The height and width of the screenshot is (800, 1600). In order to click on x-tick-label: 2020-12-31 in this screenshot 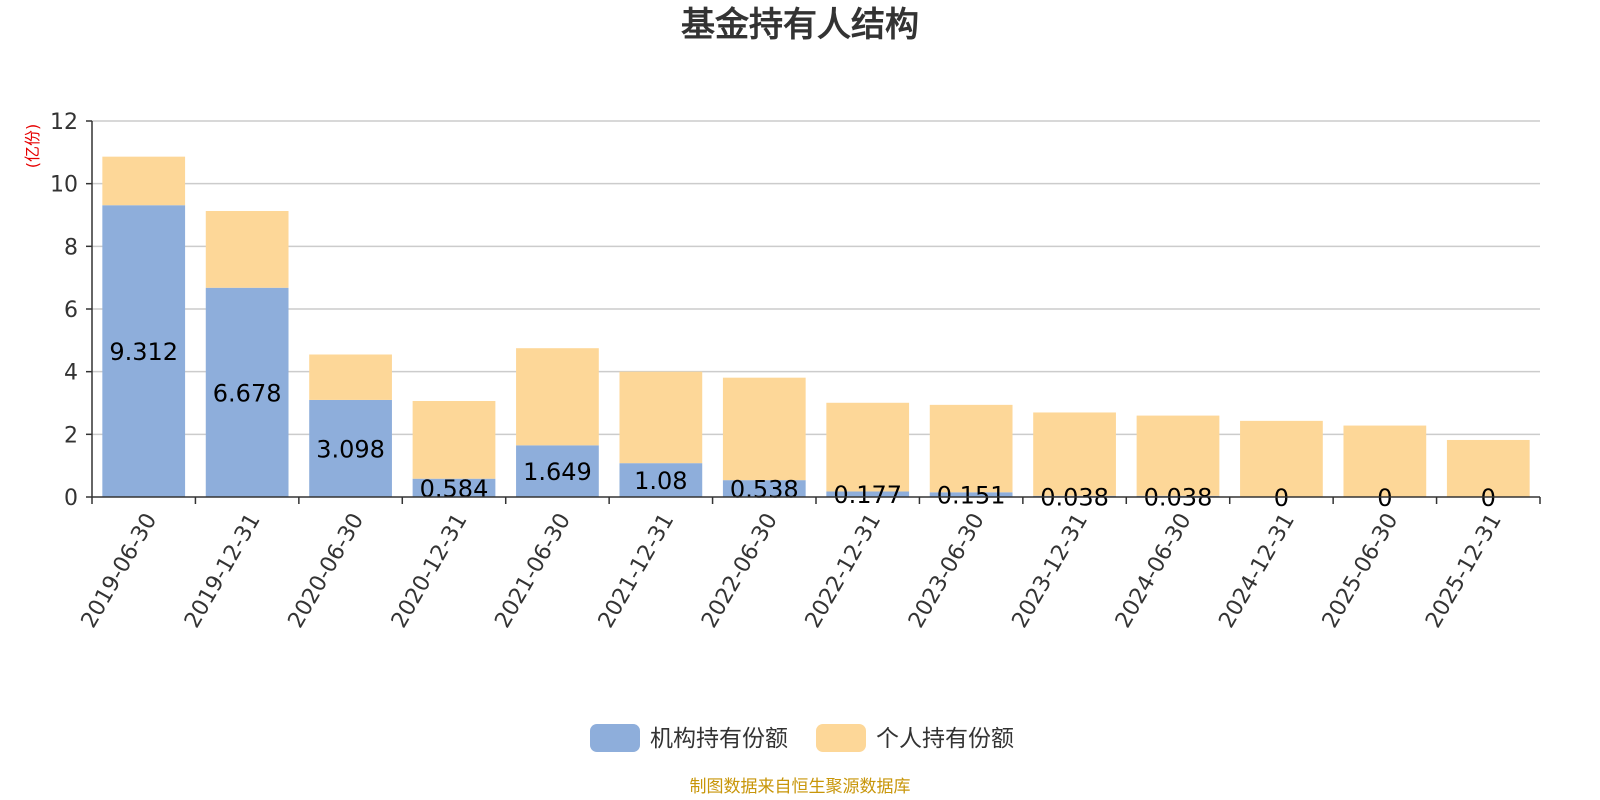, I will do `click(430, 570)`.